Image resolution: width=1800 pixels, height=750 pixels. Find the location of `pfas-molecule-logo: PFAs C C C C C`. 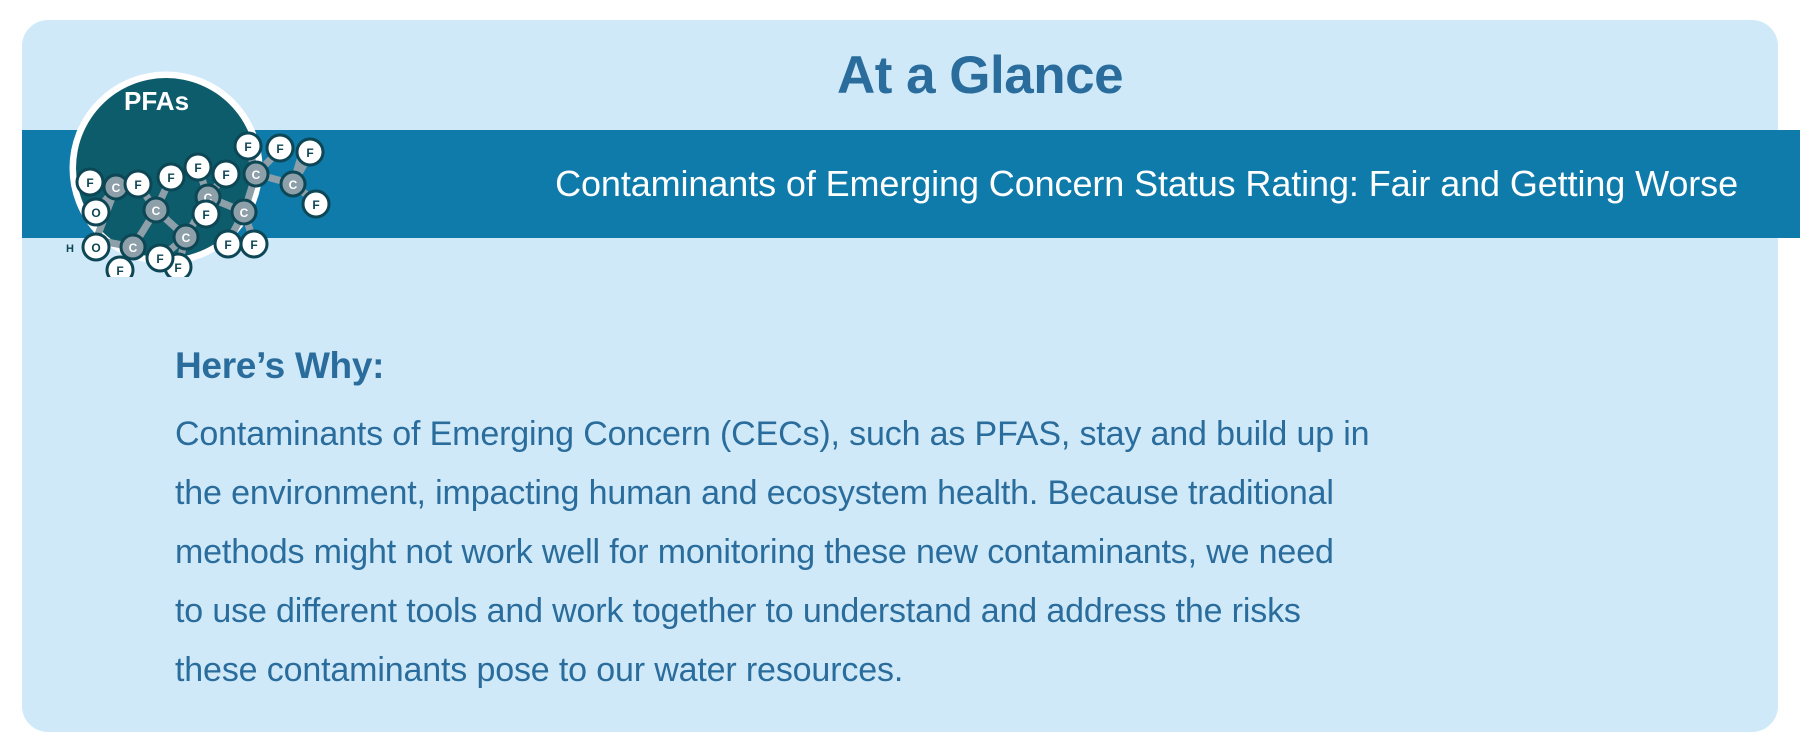

pfas-molecule-logo: PFAs C C C C C is located at coordinates (198, 173).